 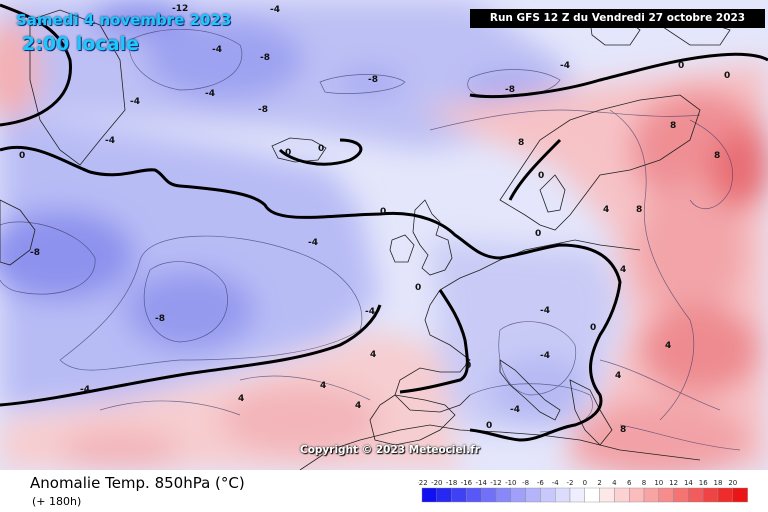 What do you see at coordinates (658, 483) in the screenshot?
I see `legend-label: 10` at bounding box center [658, 483].